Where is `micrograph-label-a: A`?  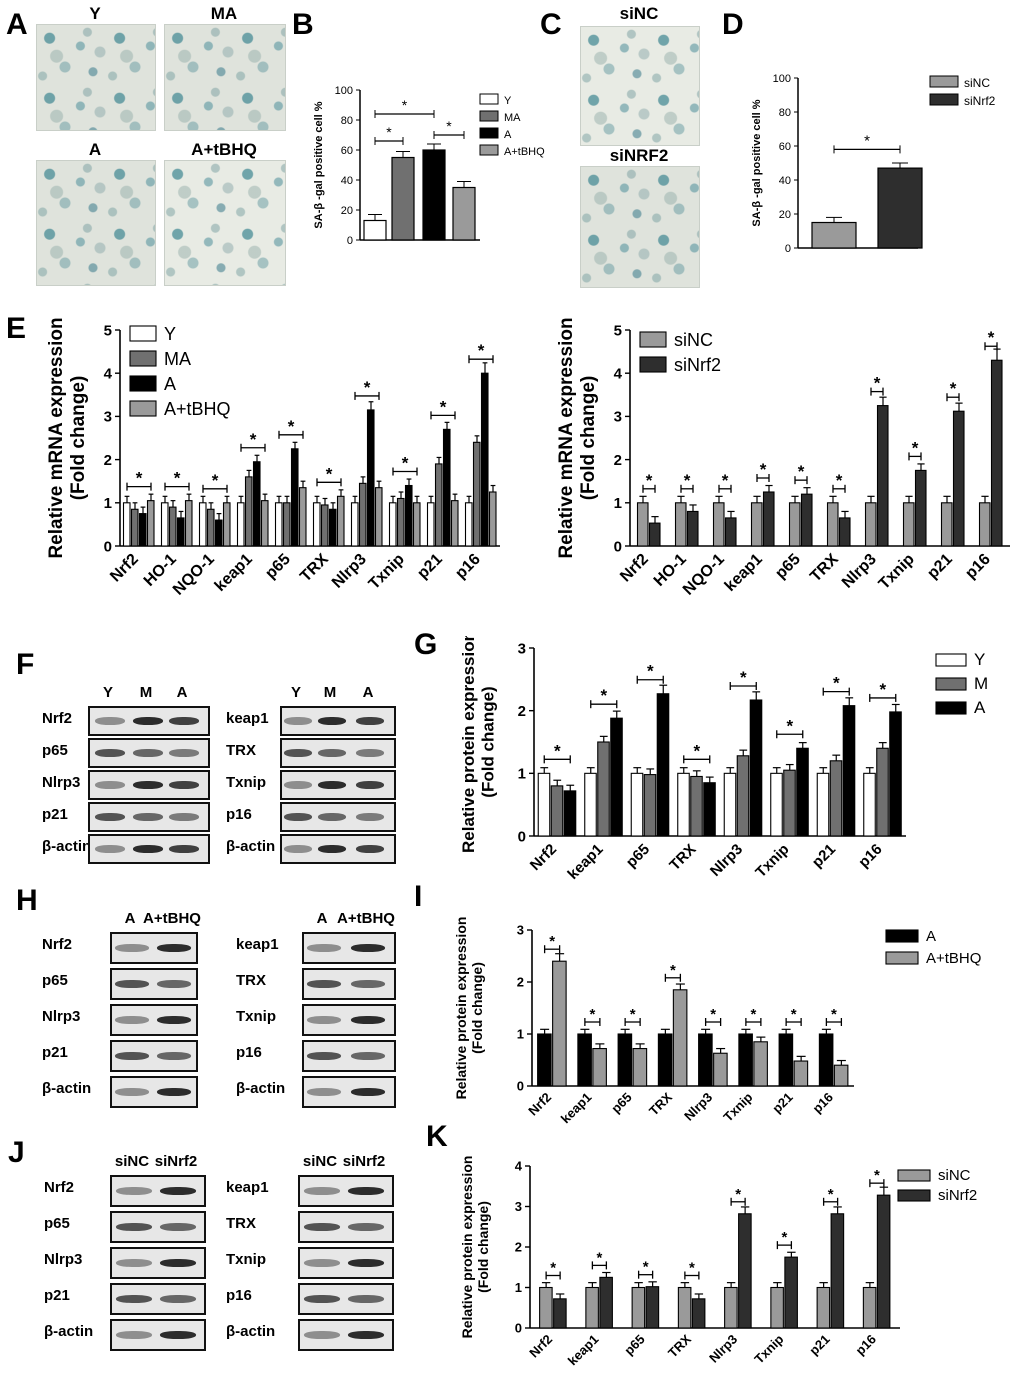 micrograph-label-a: A is located at coordinates (95, 149).